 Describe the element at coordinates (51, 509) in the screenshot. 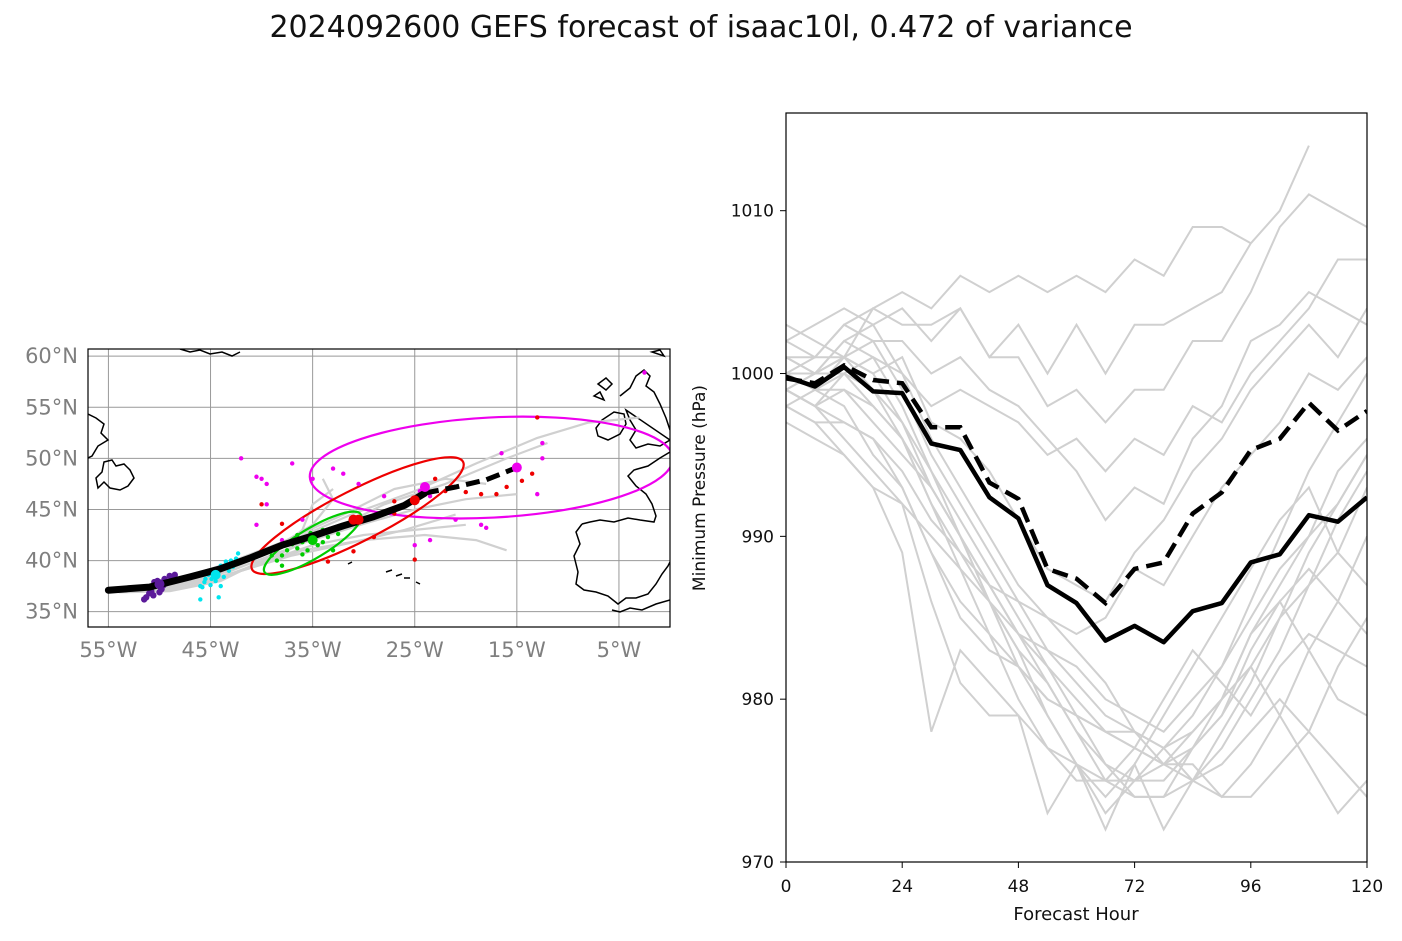

I see `map-ytick-label: 45°N` at that location.